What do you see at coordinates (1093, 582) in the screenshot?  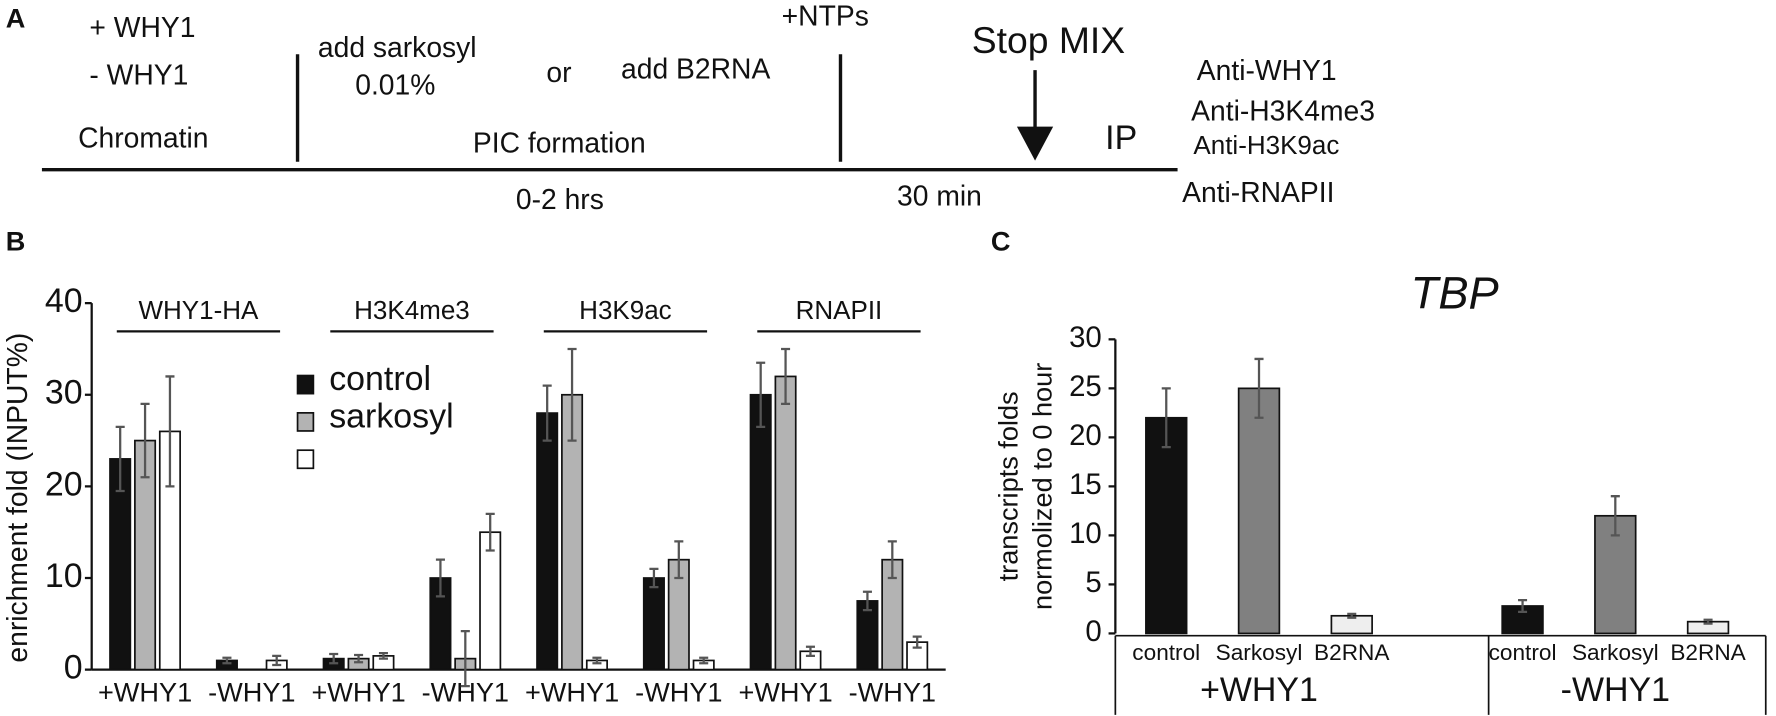 I see `y-tick-label: 5` at bounding box center [1093, 582].